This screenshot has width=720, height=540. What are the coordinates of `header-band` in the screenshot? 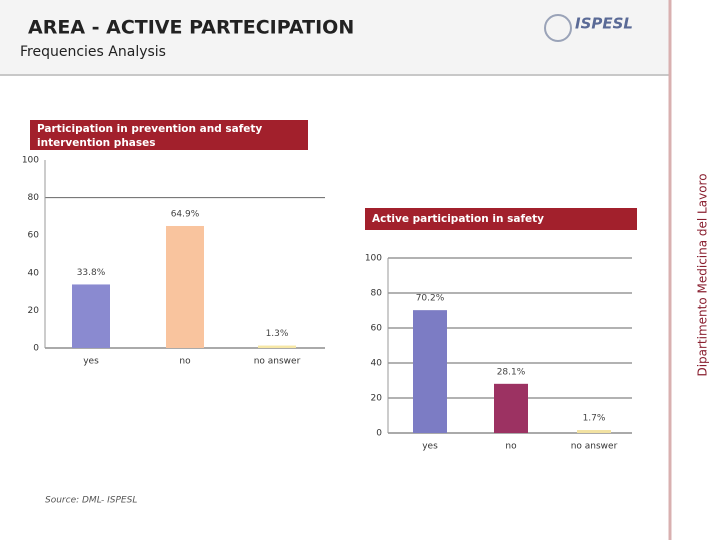 It's located at (335, 37).